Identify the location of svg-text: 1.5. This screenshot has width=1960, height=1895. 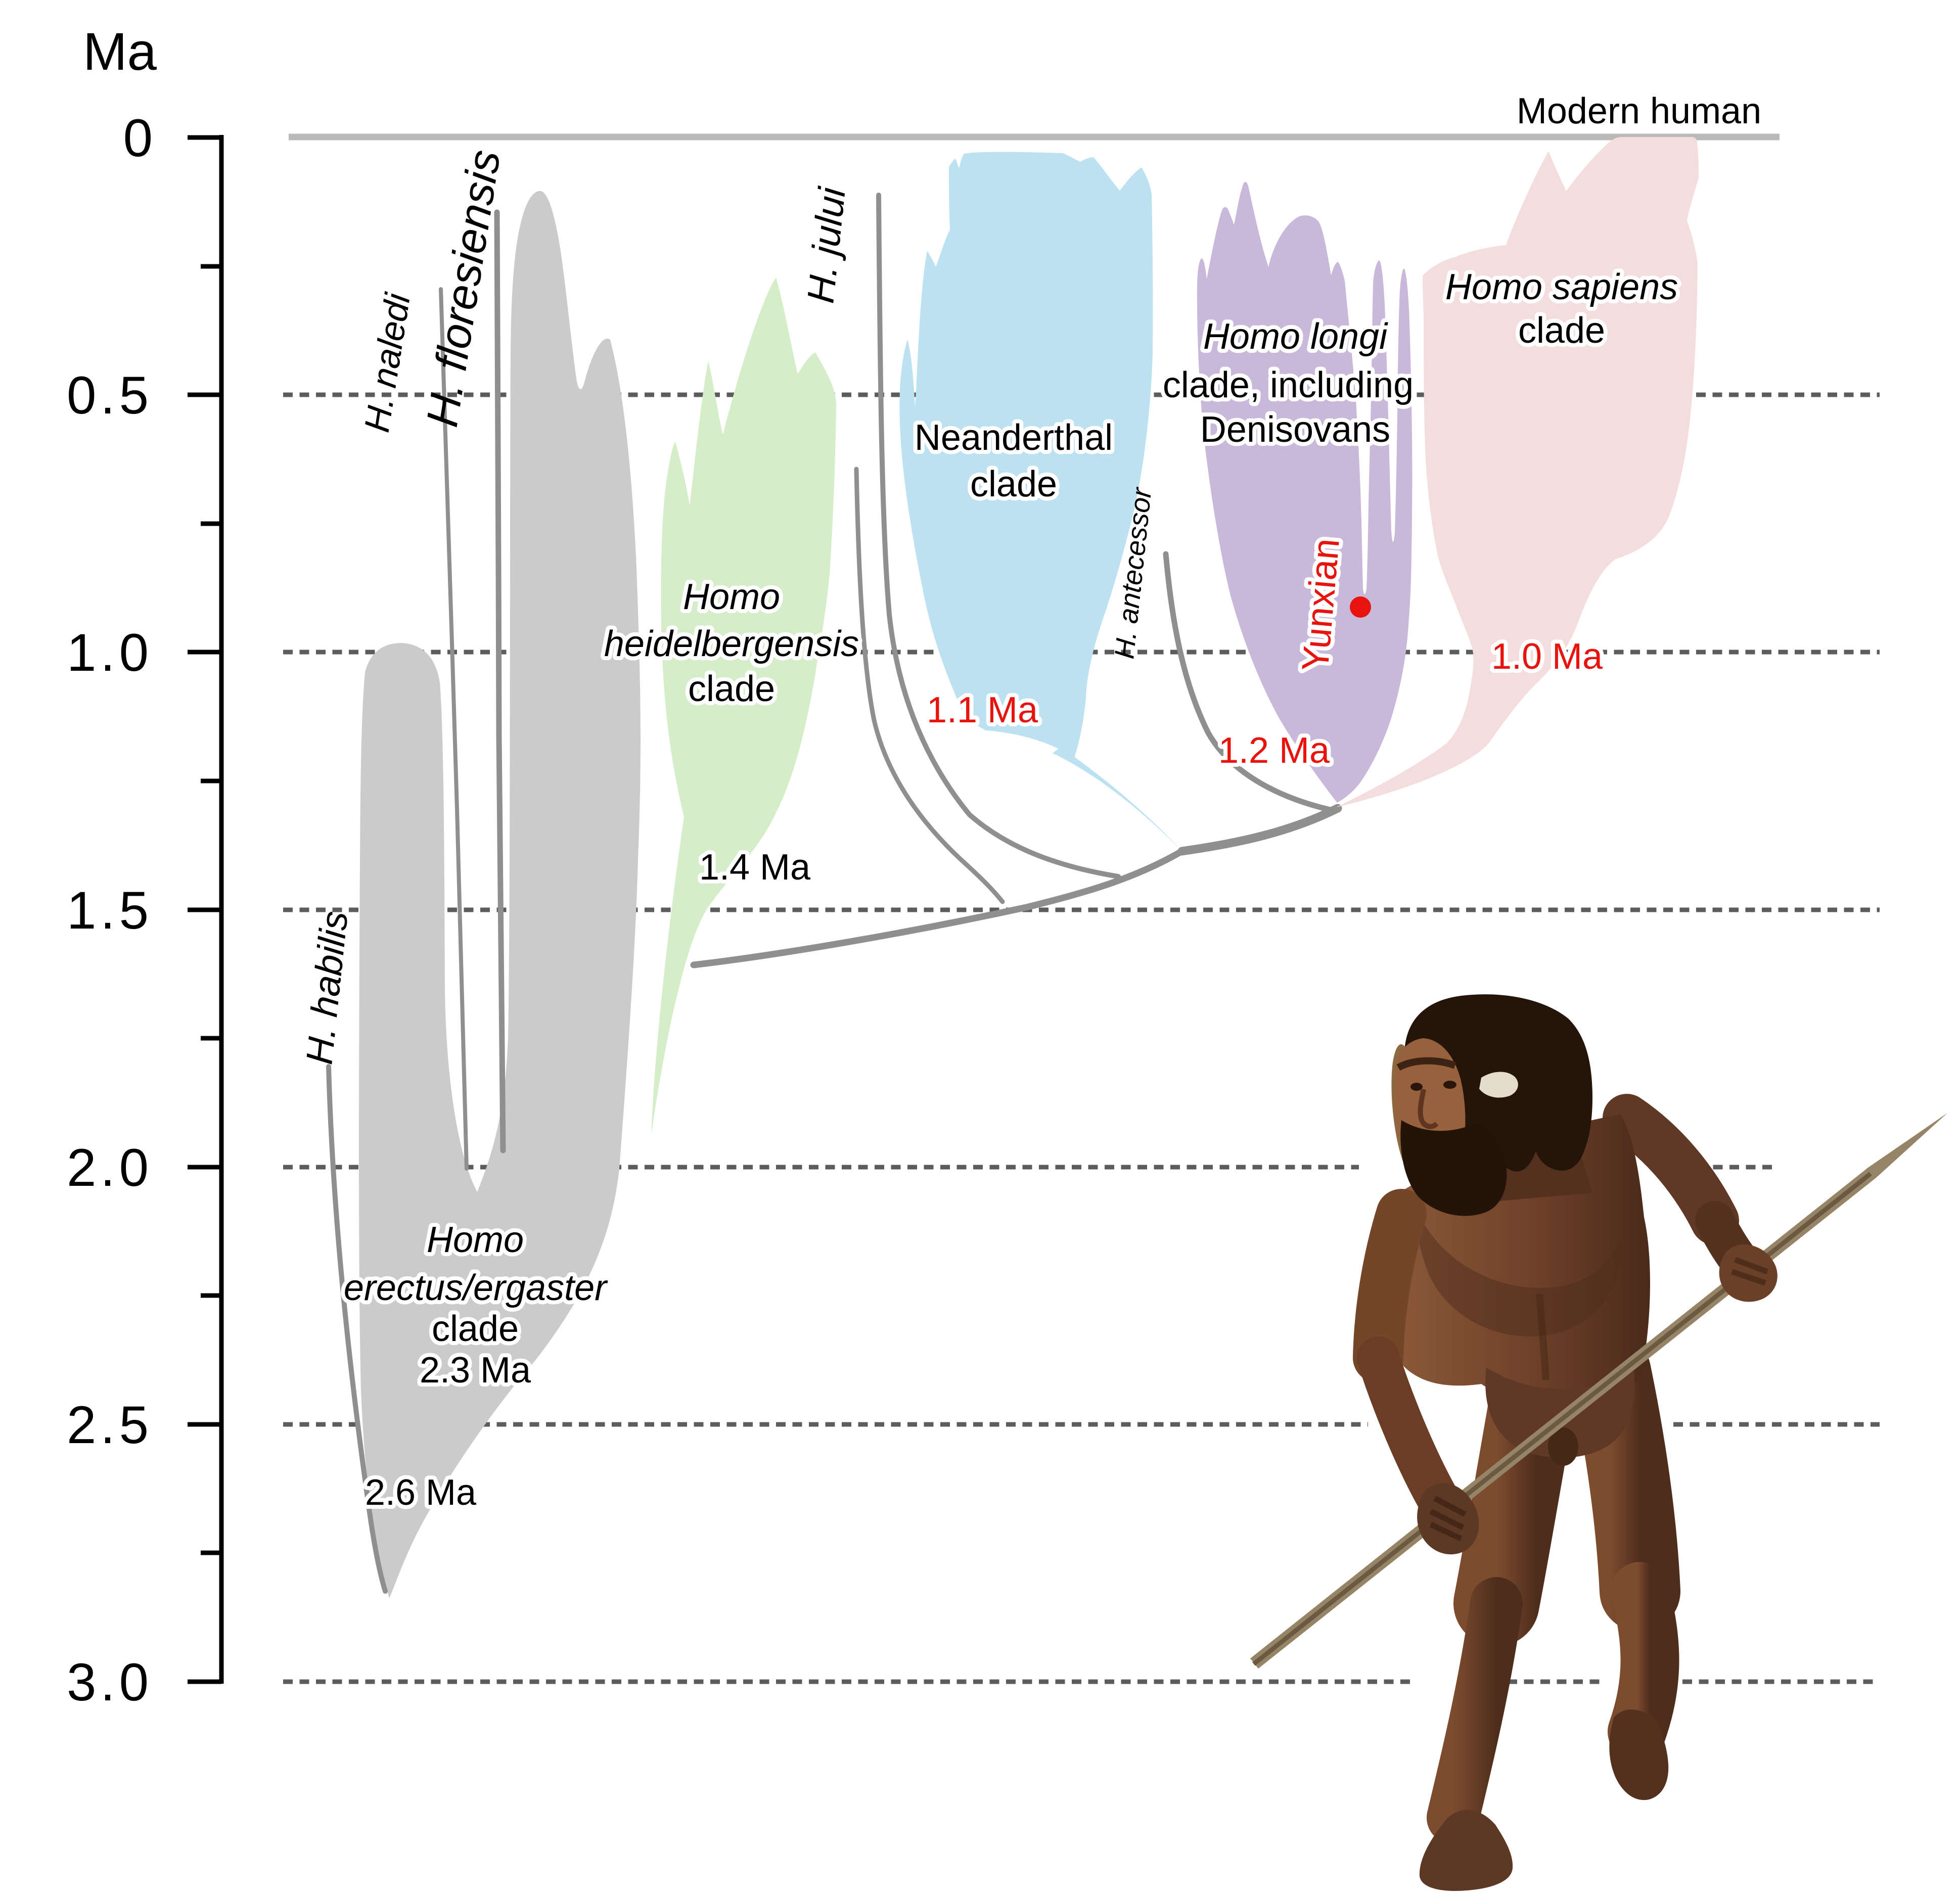
(110, 910).